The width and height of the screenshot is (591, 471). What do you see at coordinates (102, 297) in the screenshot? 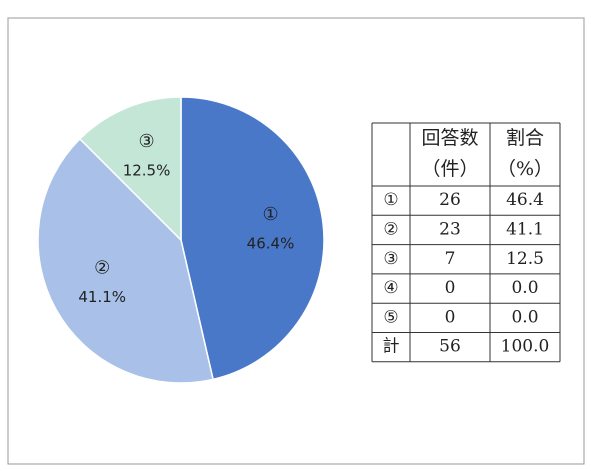
I see `slice-label: 41.1%` at bounding box center [102, 297].